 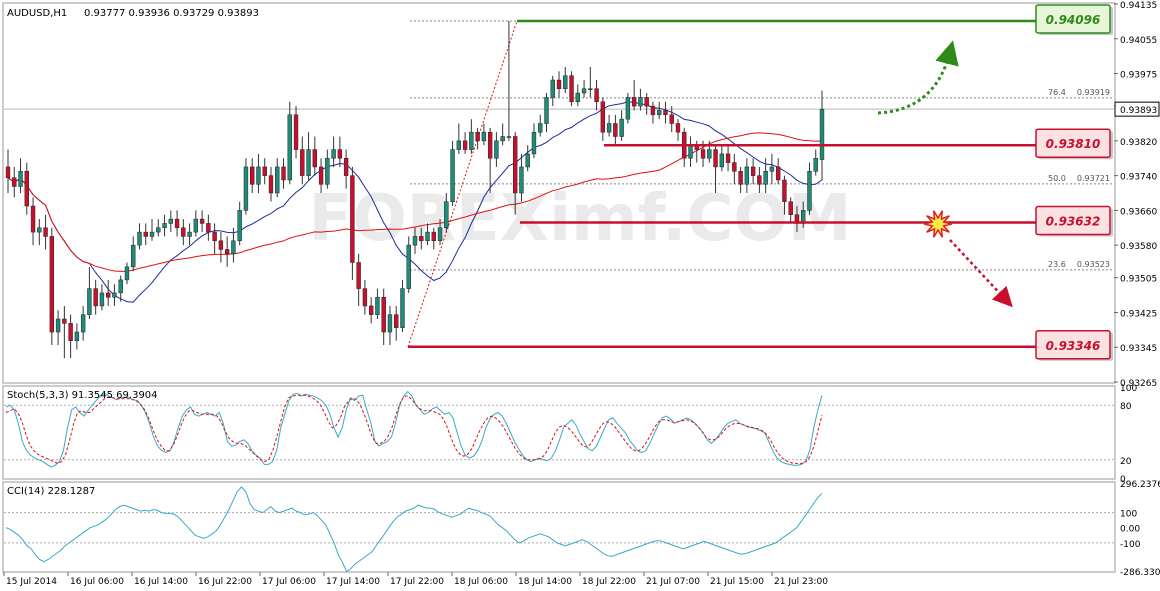 I want to click on chart-header-quote: 0.93777 0.93936 0.93729 0.93893, so click(x=171, y=13).